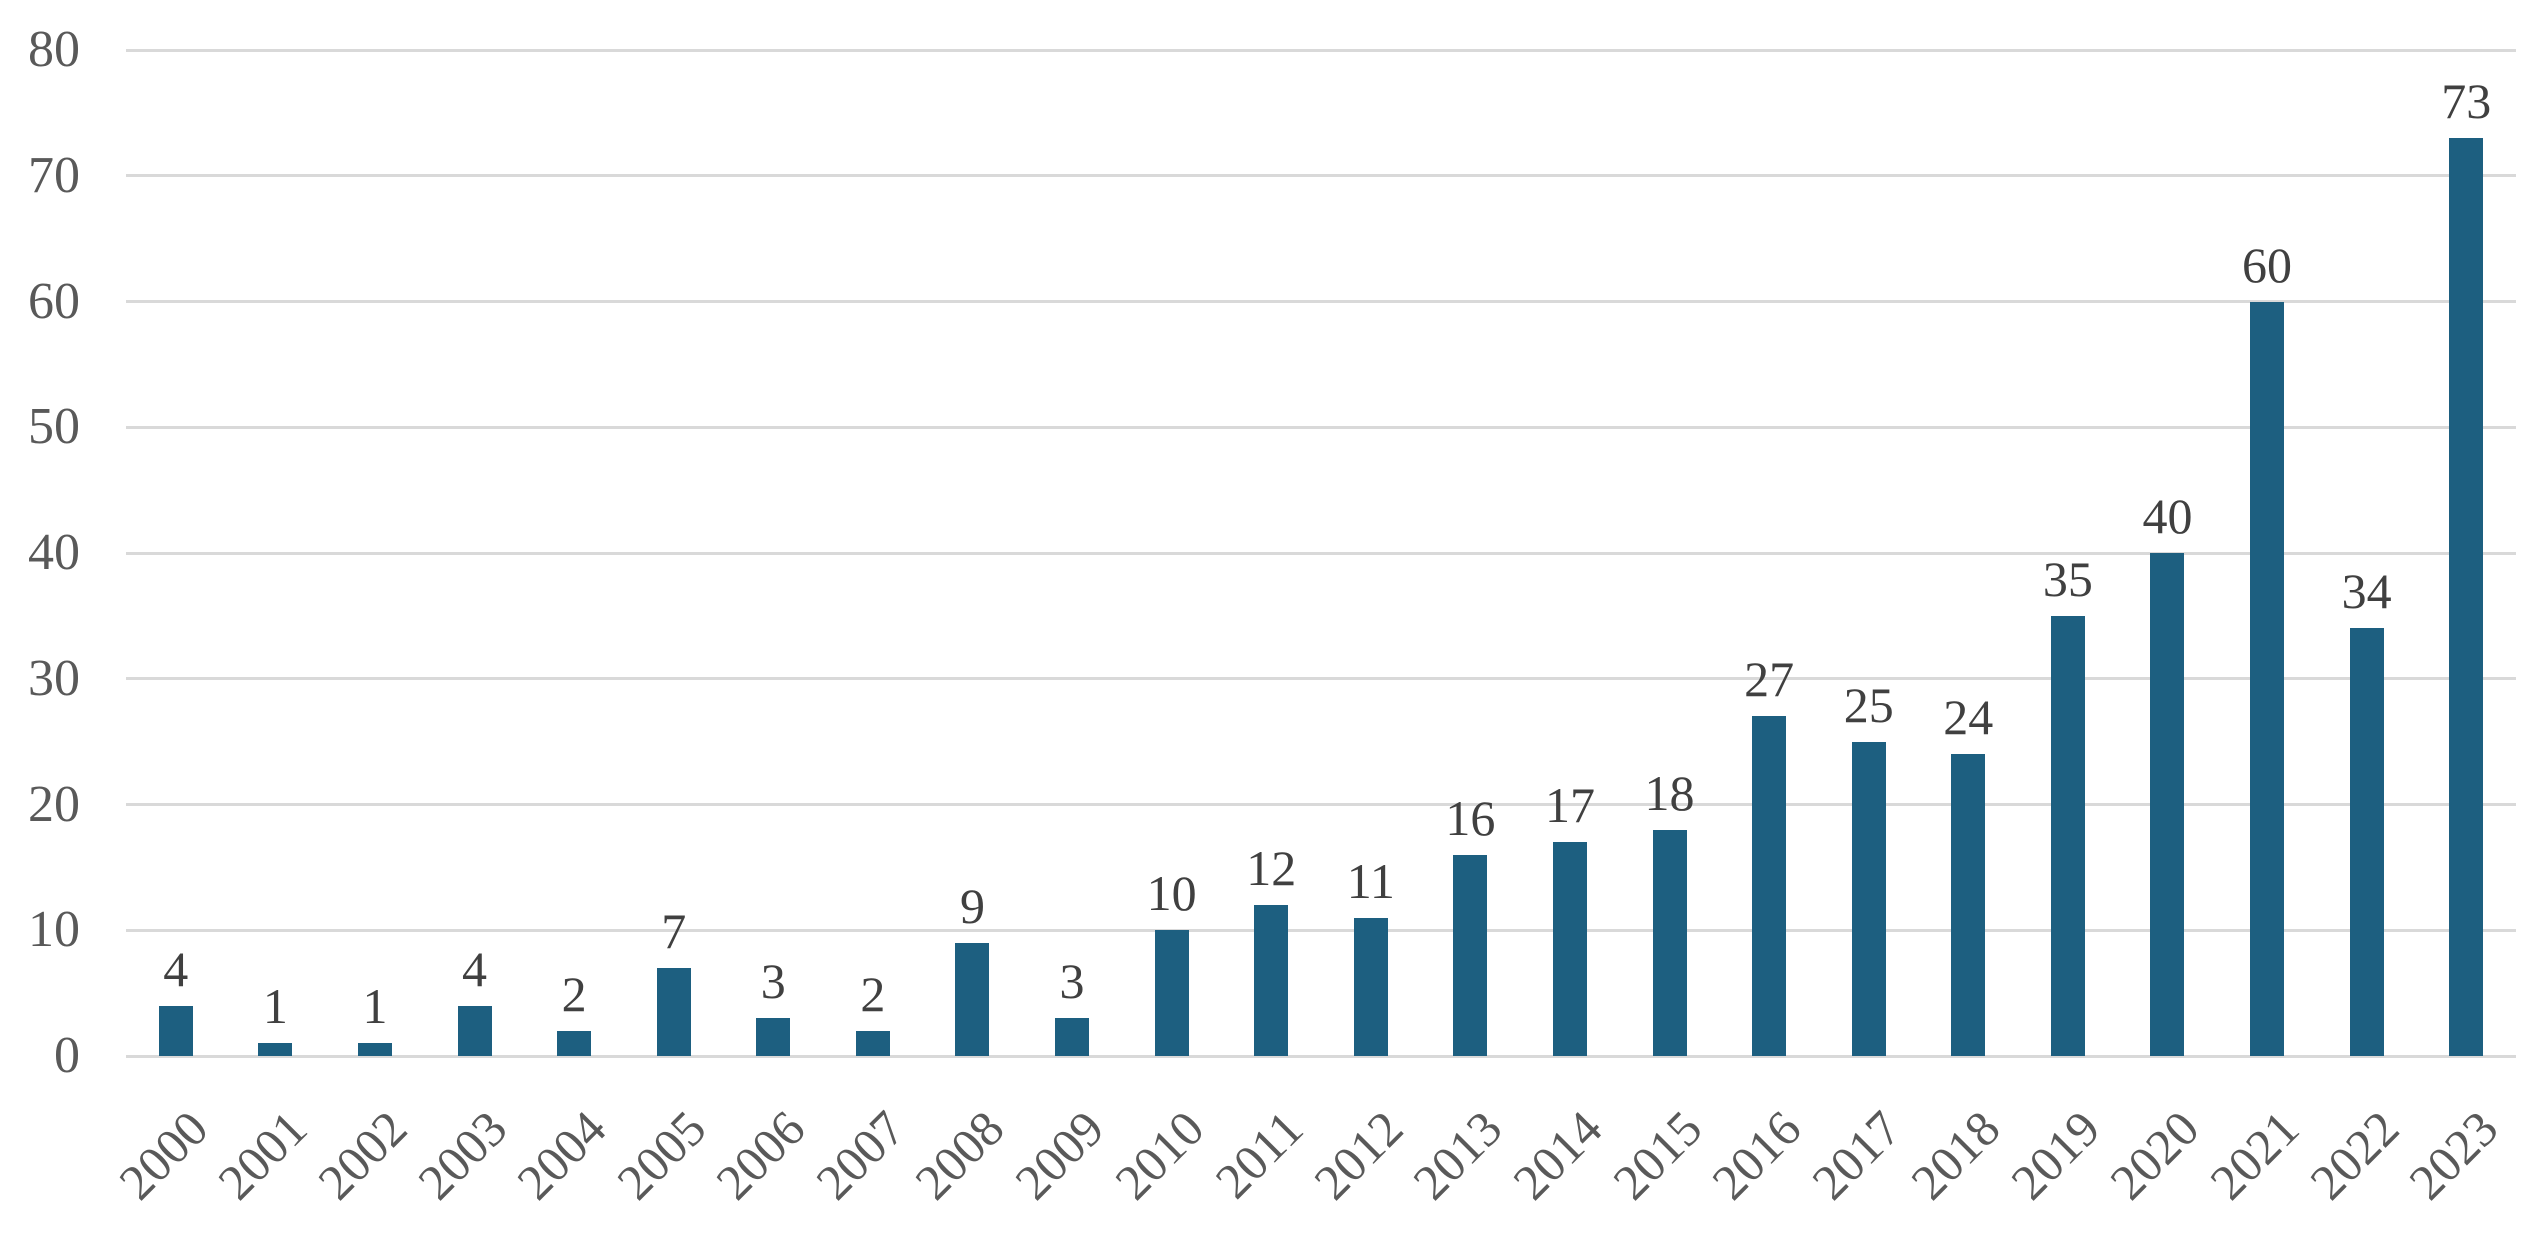 The height and width of the screenshot is (1234, 2533). I want to click on bar-value-label-2016: 27, so click(1769, 679).